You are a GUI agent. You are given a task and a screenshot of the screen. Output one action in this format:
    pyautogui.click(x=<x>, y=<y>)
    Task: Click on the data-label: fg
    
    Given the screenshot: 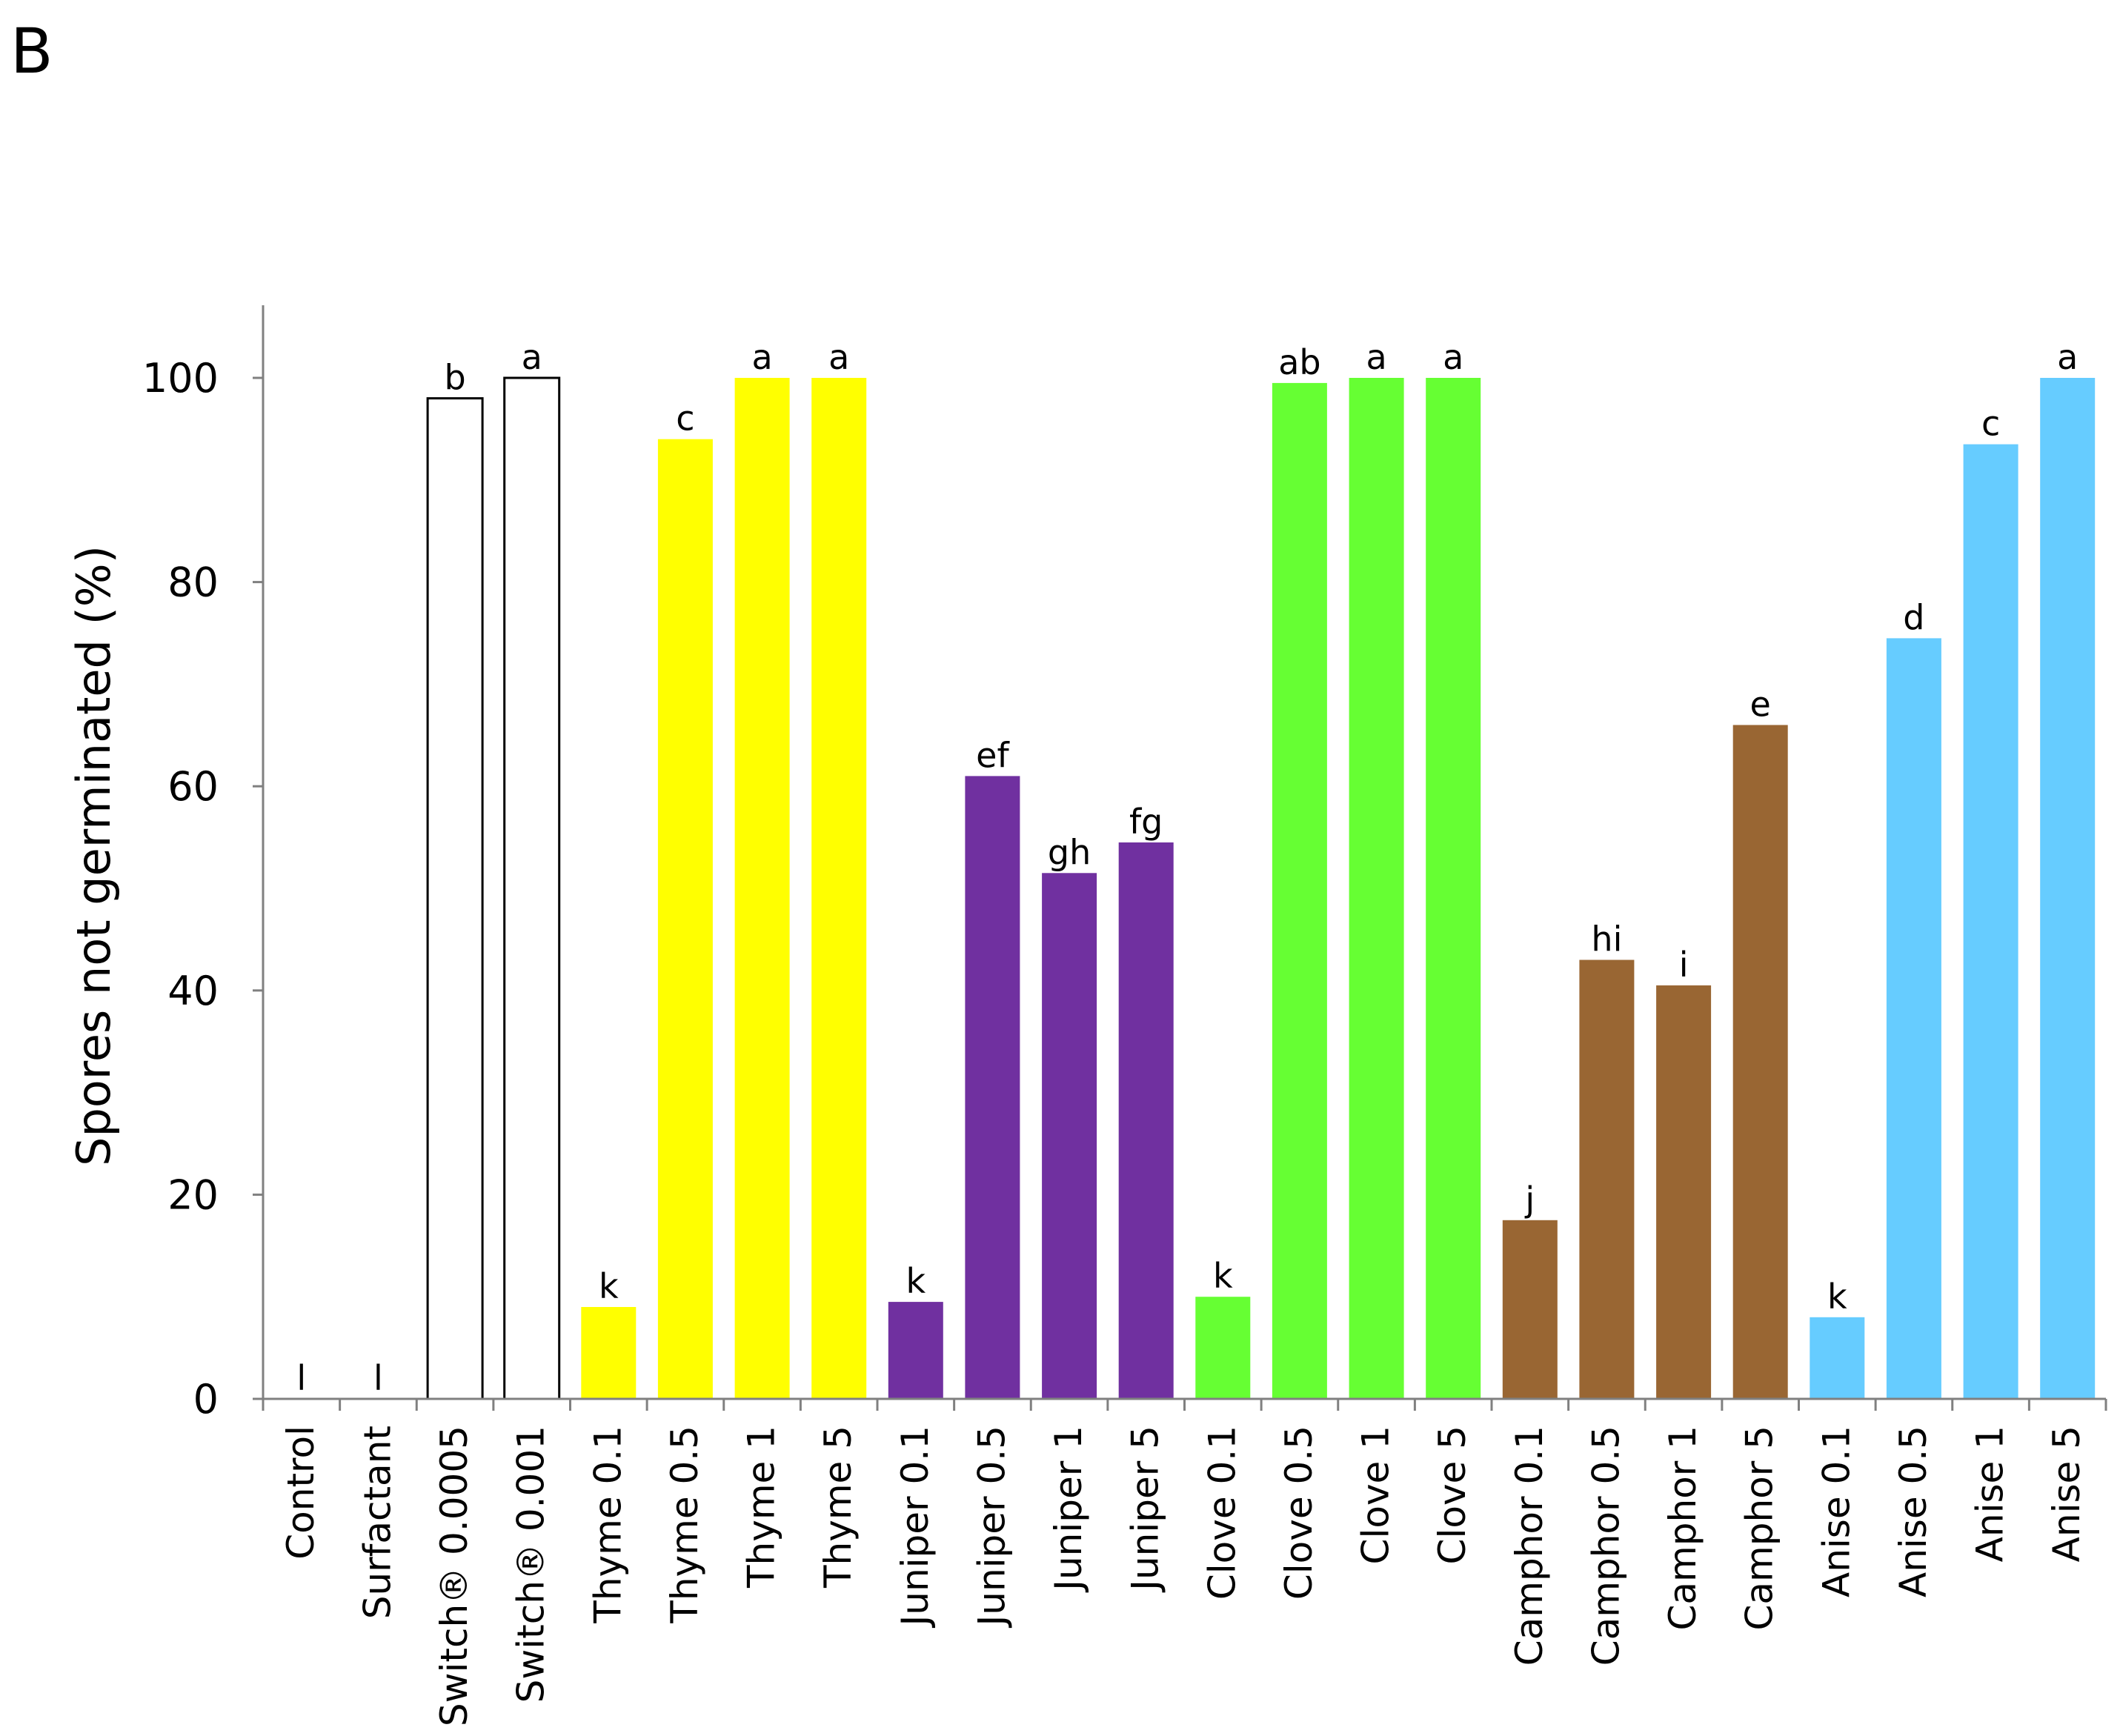 What is the action you would take?
    pyautogui.click(x=1146, y=822)
    